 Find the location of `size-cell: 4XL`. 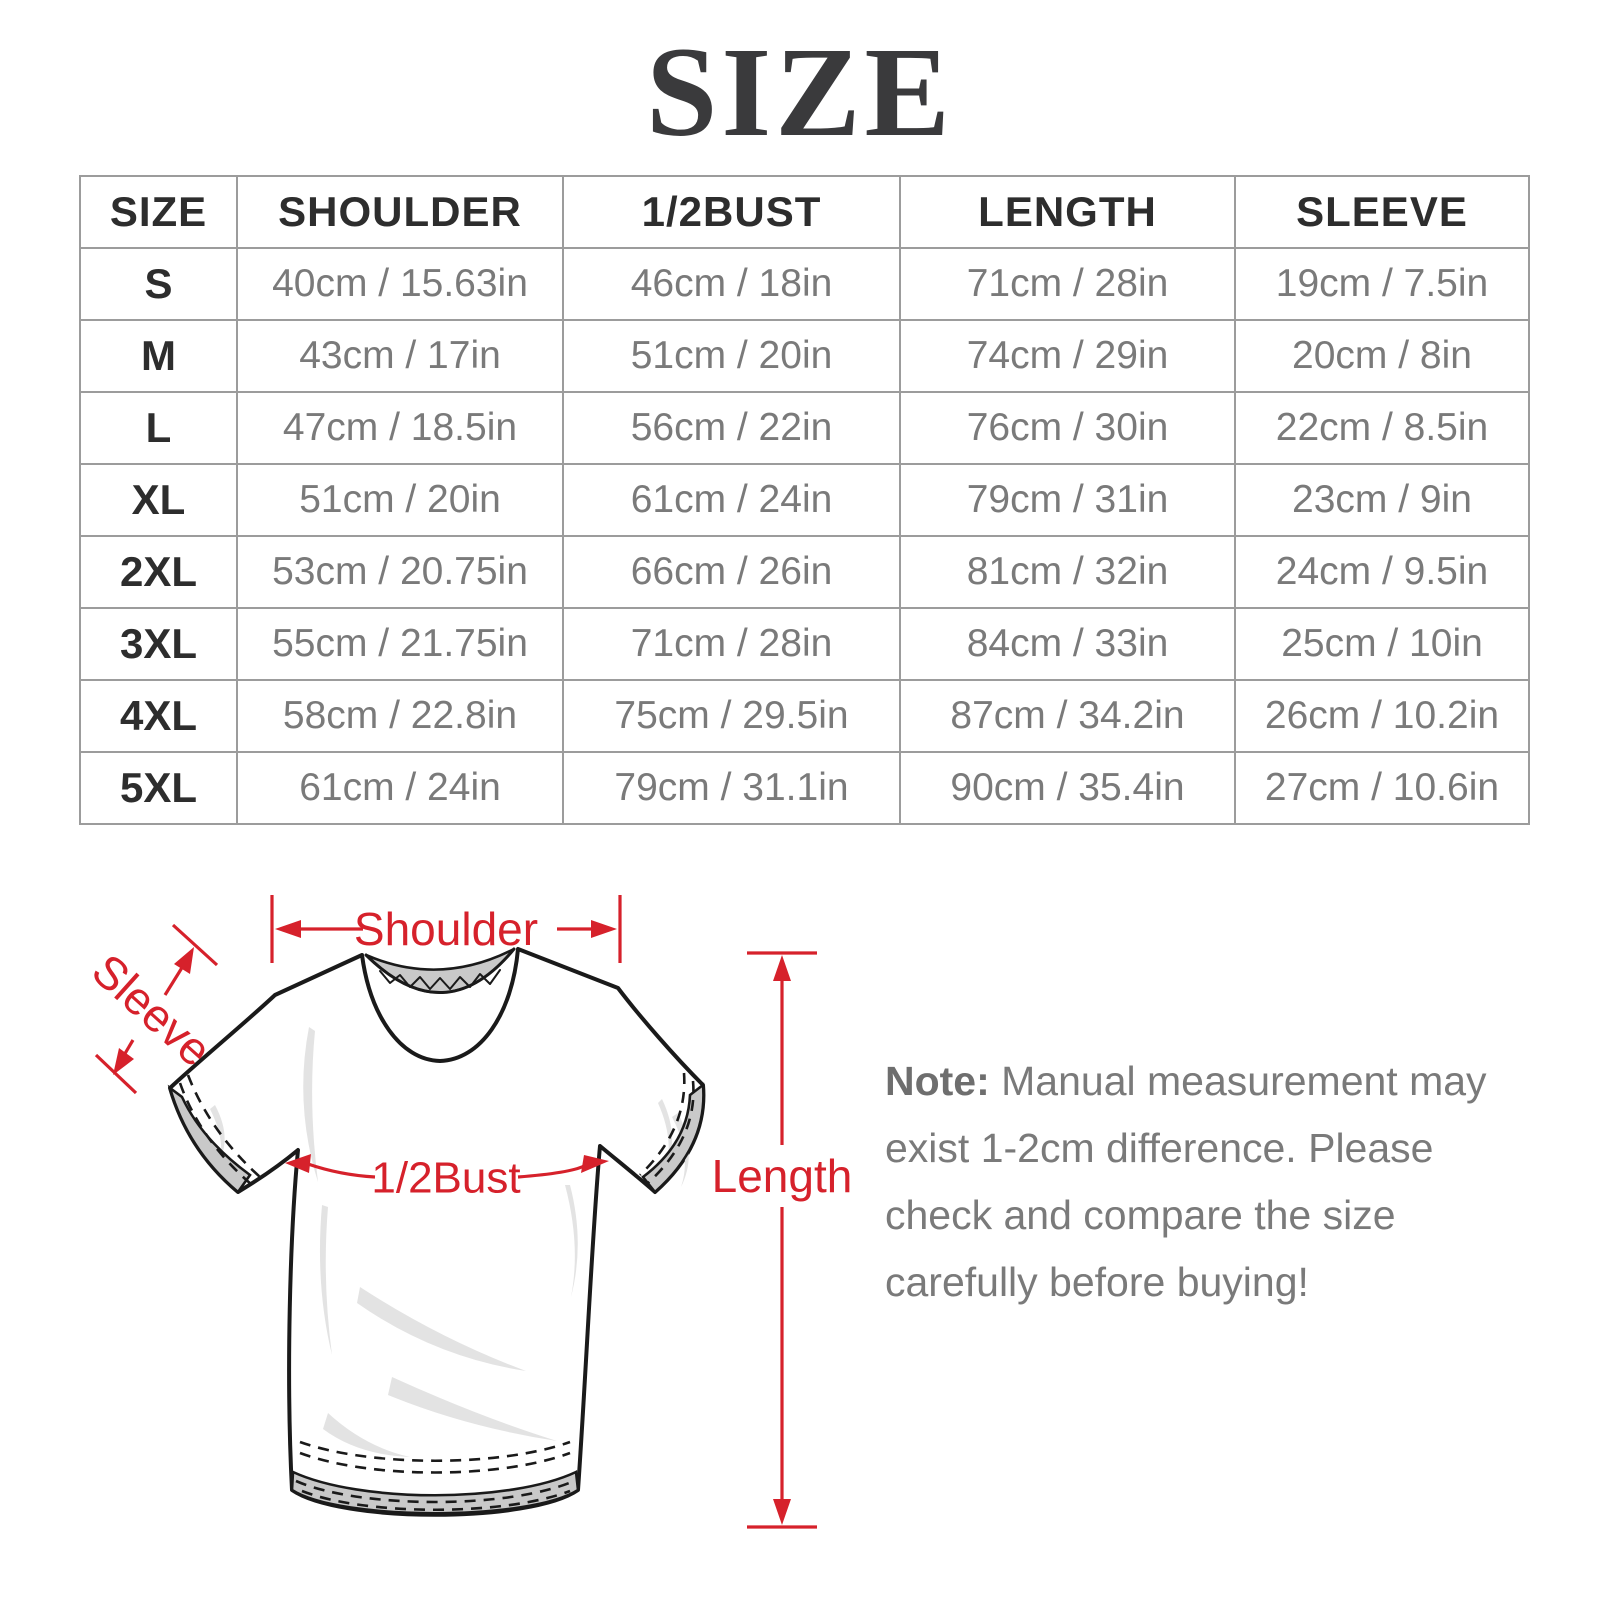

size-cell: 4XL is located at coordinates (158, 716).